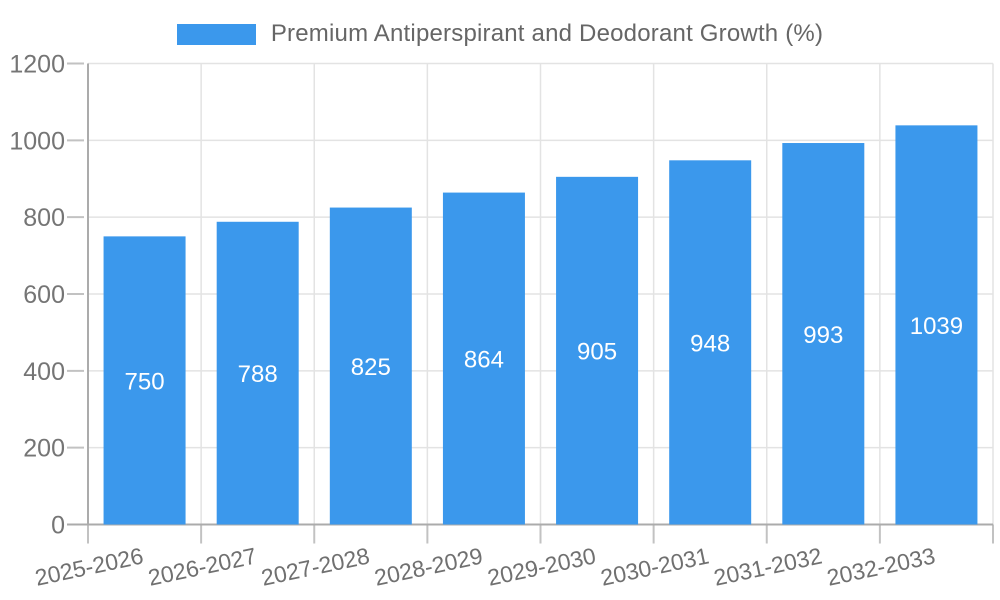 The height and width of the screenshot is (600, 1000). I want to click on y-tick-label: 1200, so click(37, 65).